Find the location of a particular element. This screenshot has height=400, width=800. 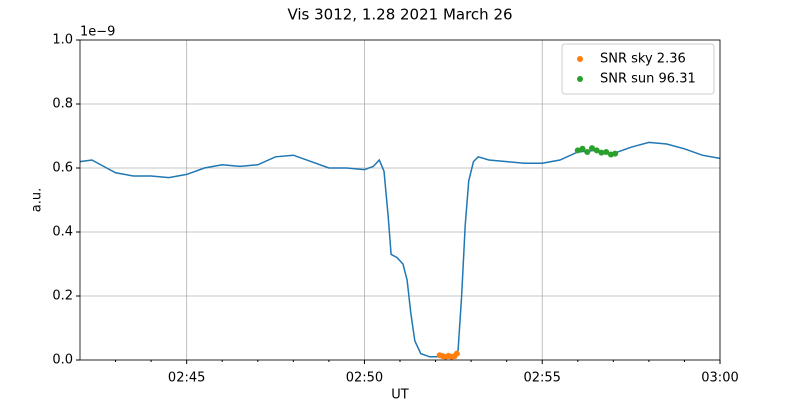

x-axis-label: UT is located at coordinates (400, 394).